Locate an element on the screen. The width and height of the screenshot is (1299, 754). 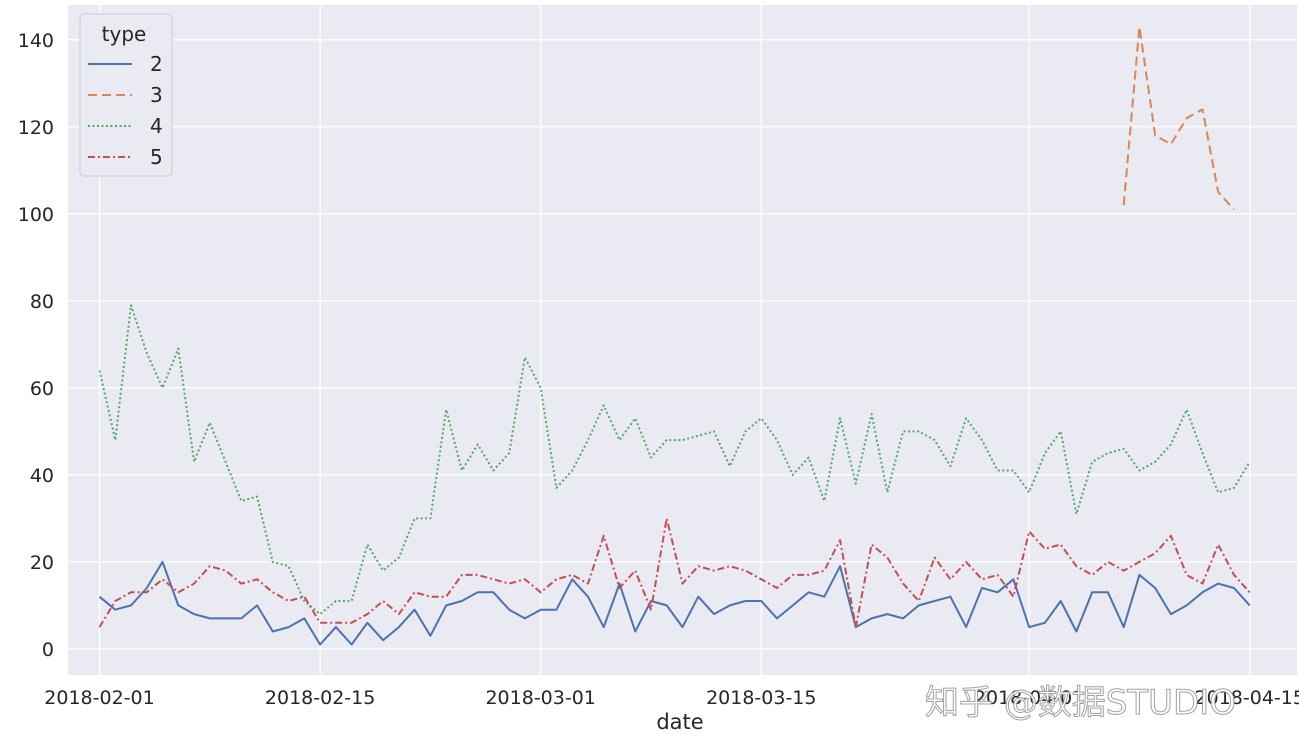
legend-label-4: 4 is located at coordinates (156, 126).